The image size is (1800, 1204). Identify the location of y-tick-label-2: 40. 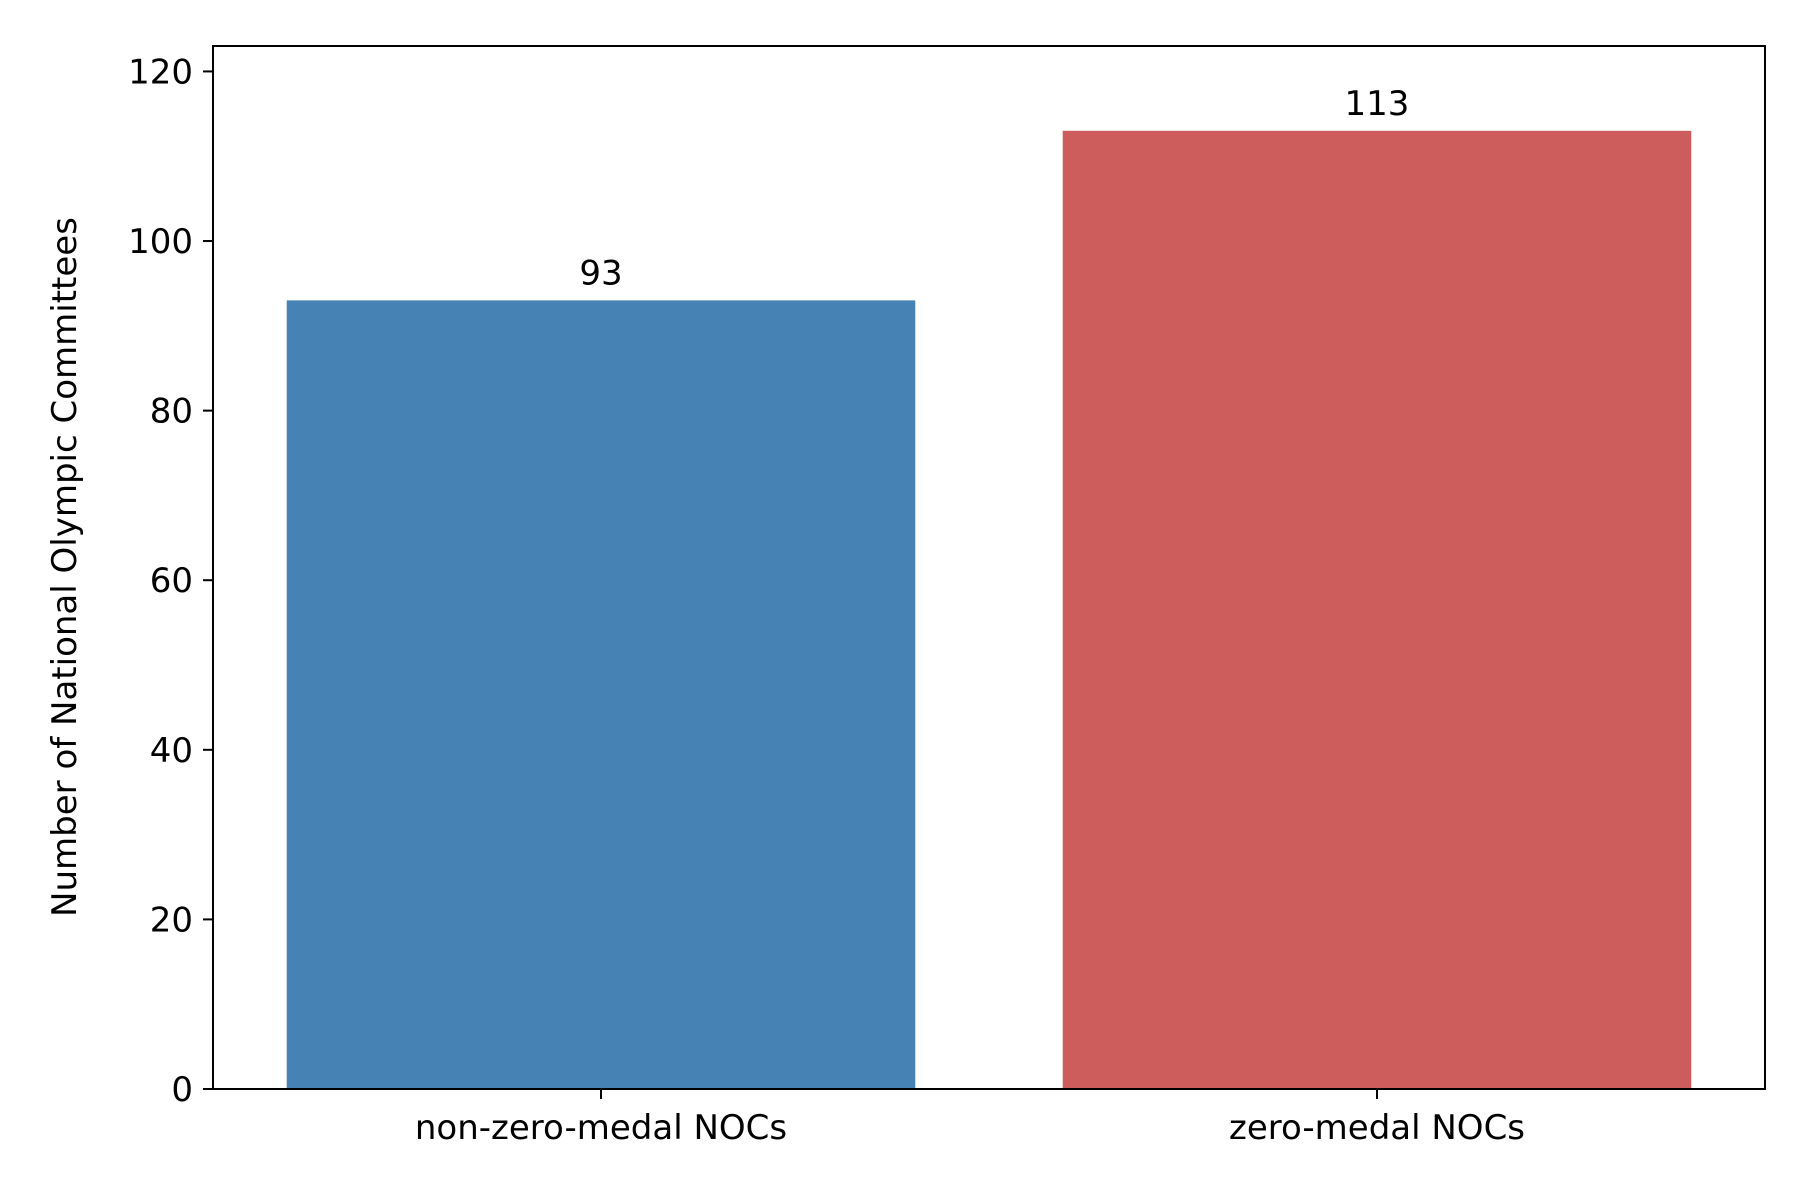
(171, 751).